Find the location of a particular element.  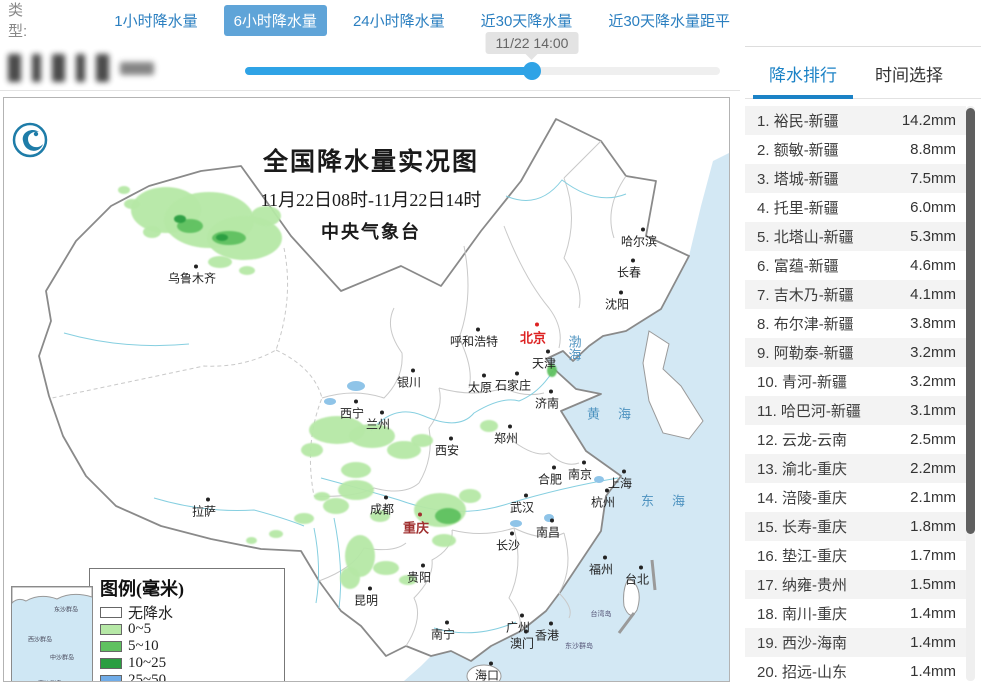

city-label: 台北 is located at coordinates (637, 580).